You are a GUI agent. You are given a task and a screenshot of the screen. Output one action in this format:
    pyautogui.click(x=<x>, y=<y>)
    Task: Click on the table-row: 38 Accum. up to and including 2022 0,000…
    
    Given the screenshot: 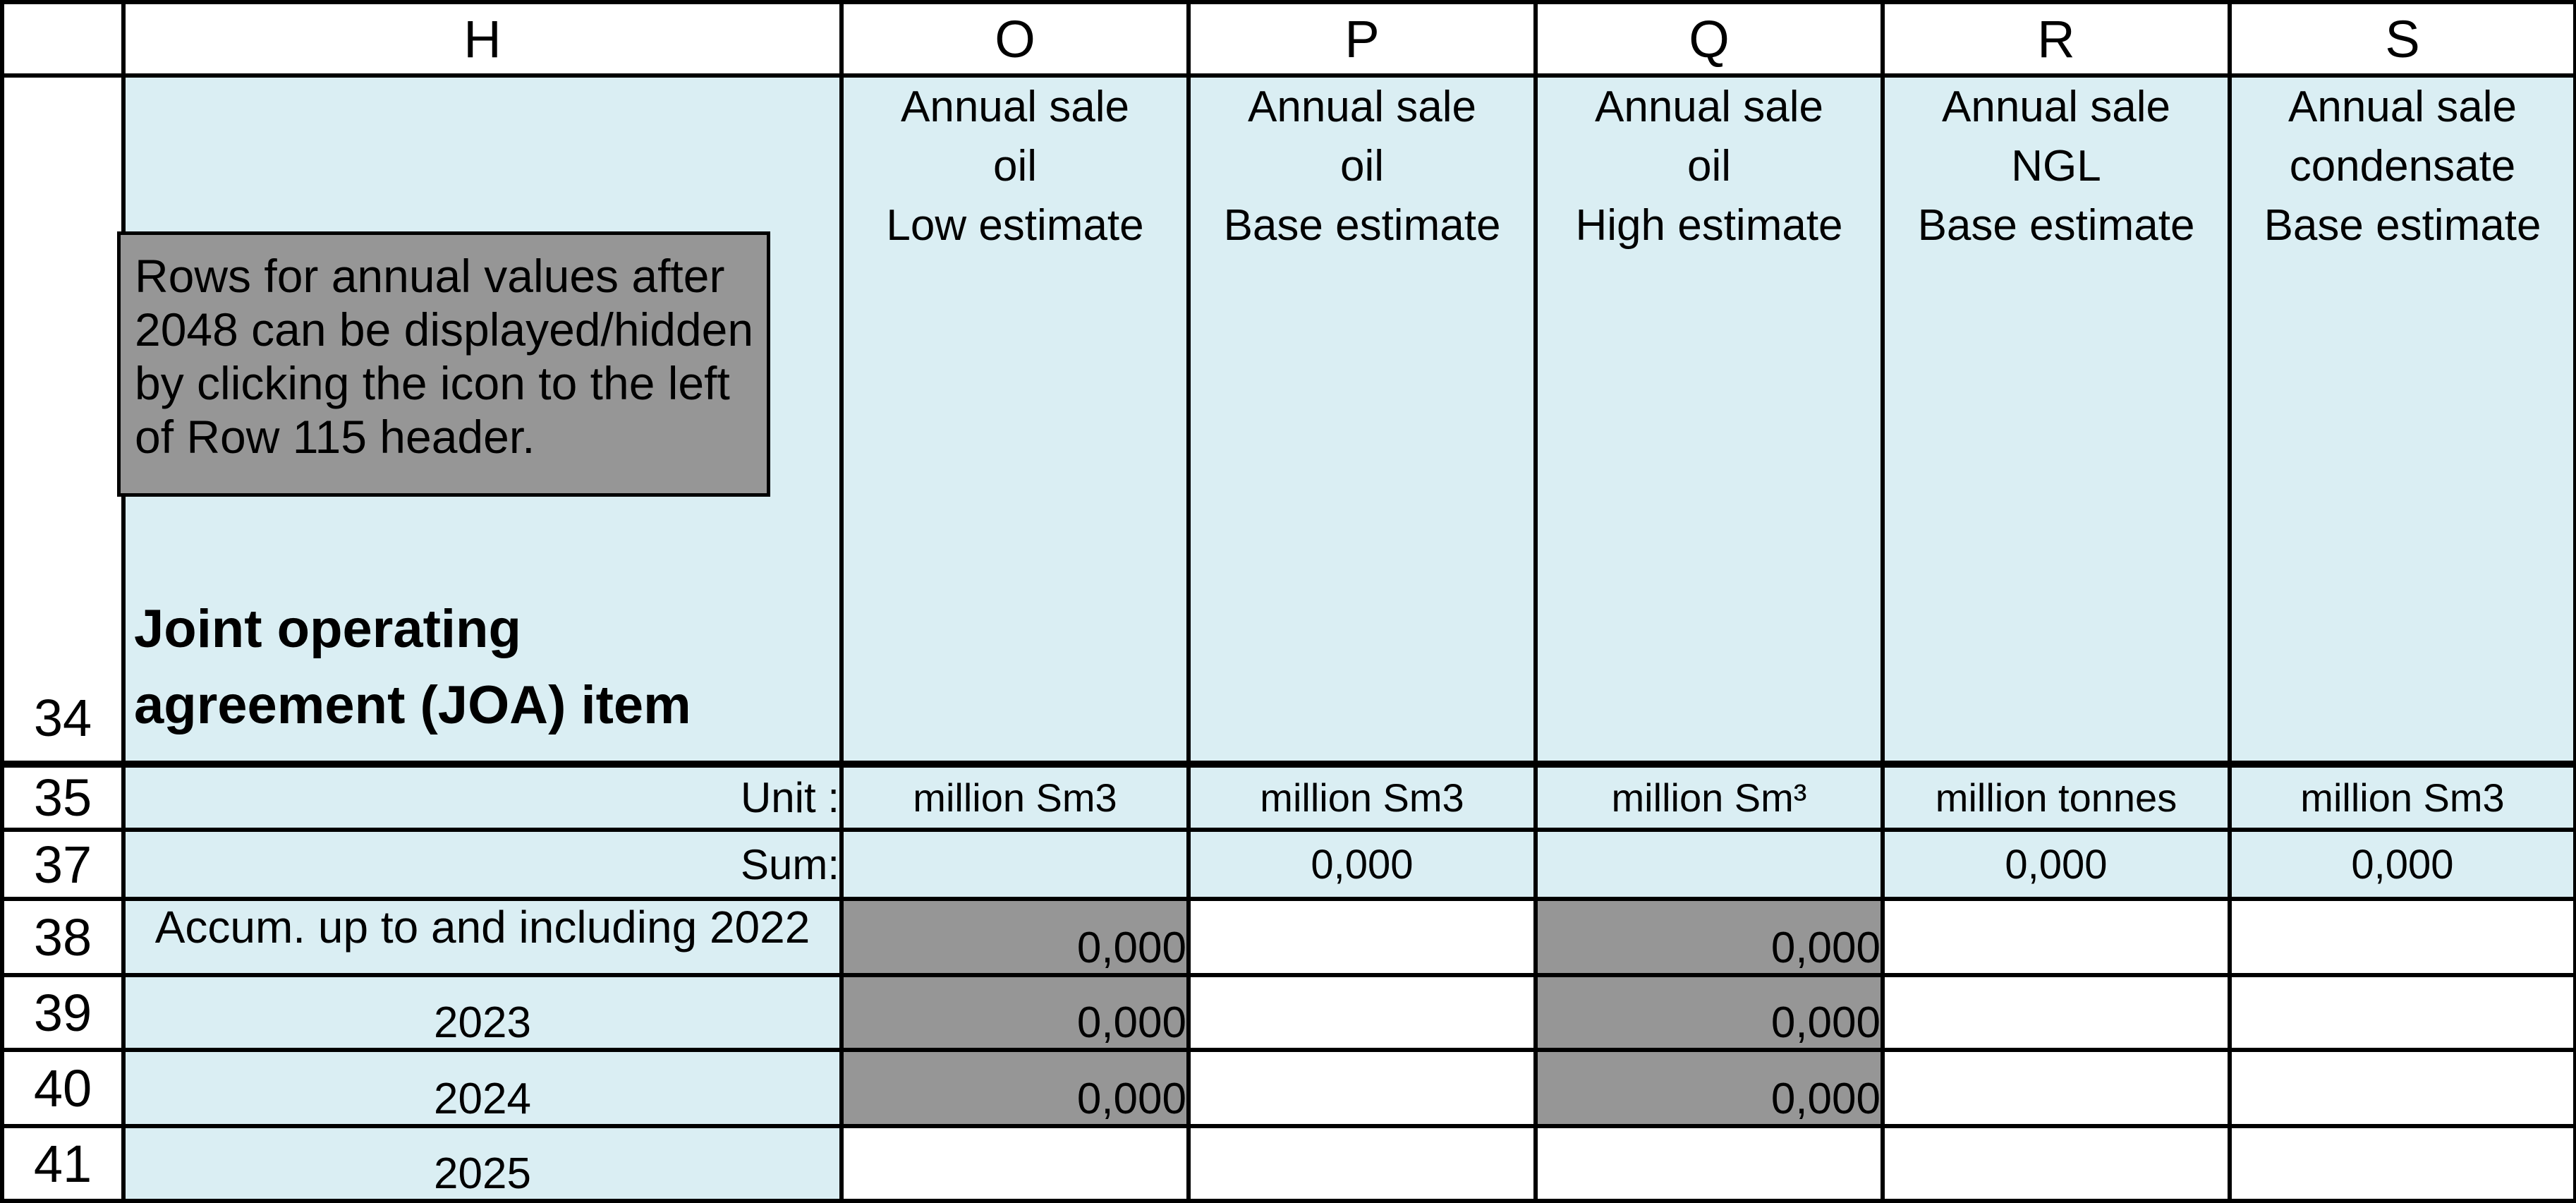 What is the action you would take?
    pyautogui.click(x=1288, y=937)
    